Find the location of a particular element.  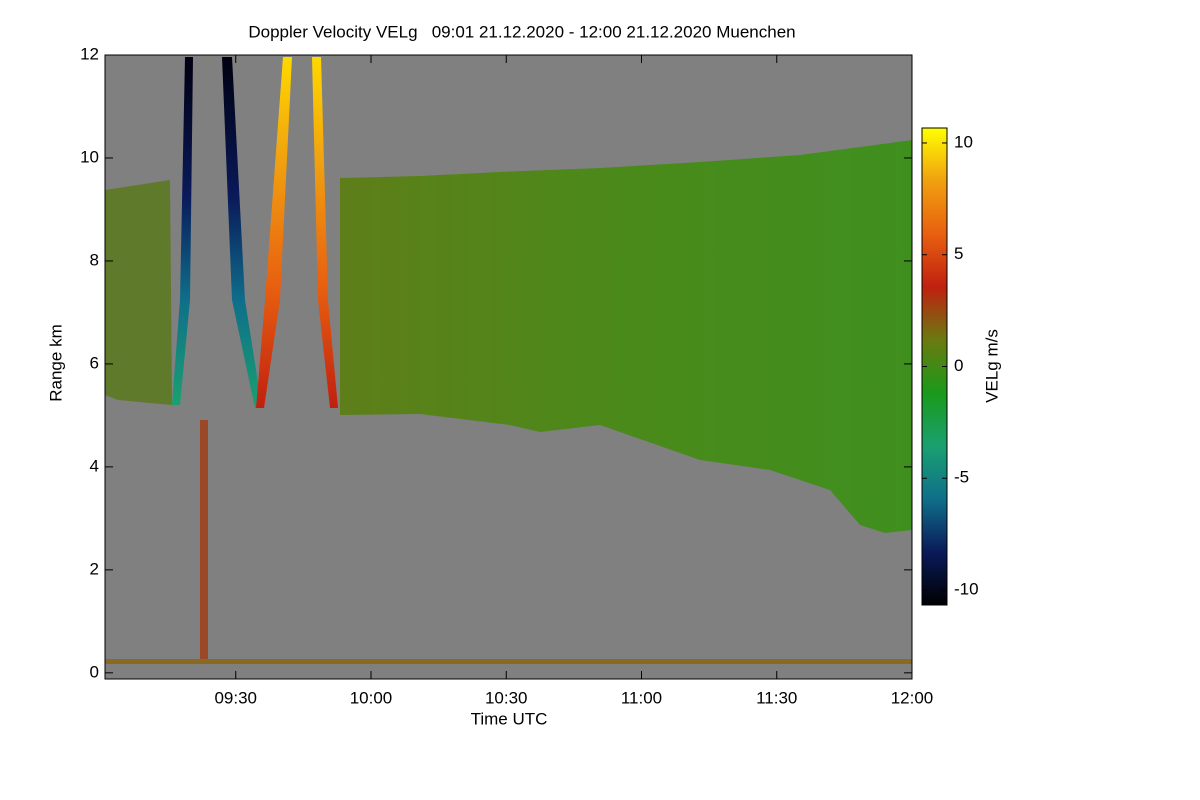

x-axis-label: Time UTC is located at coordinates (509, 718).